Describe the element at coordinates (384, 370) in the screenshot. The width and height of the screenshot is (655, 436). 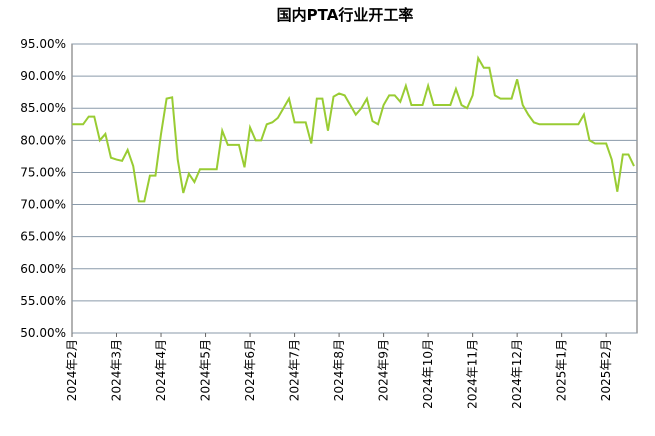
I see `x-tick-label: 2024年9月` at that location.